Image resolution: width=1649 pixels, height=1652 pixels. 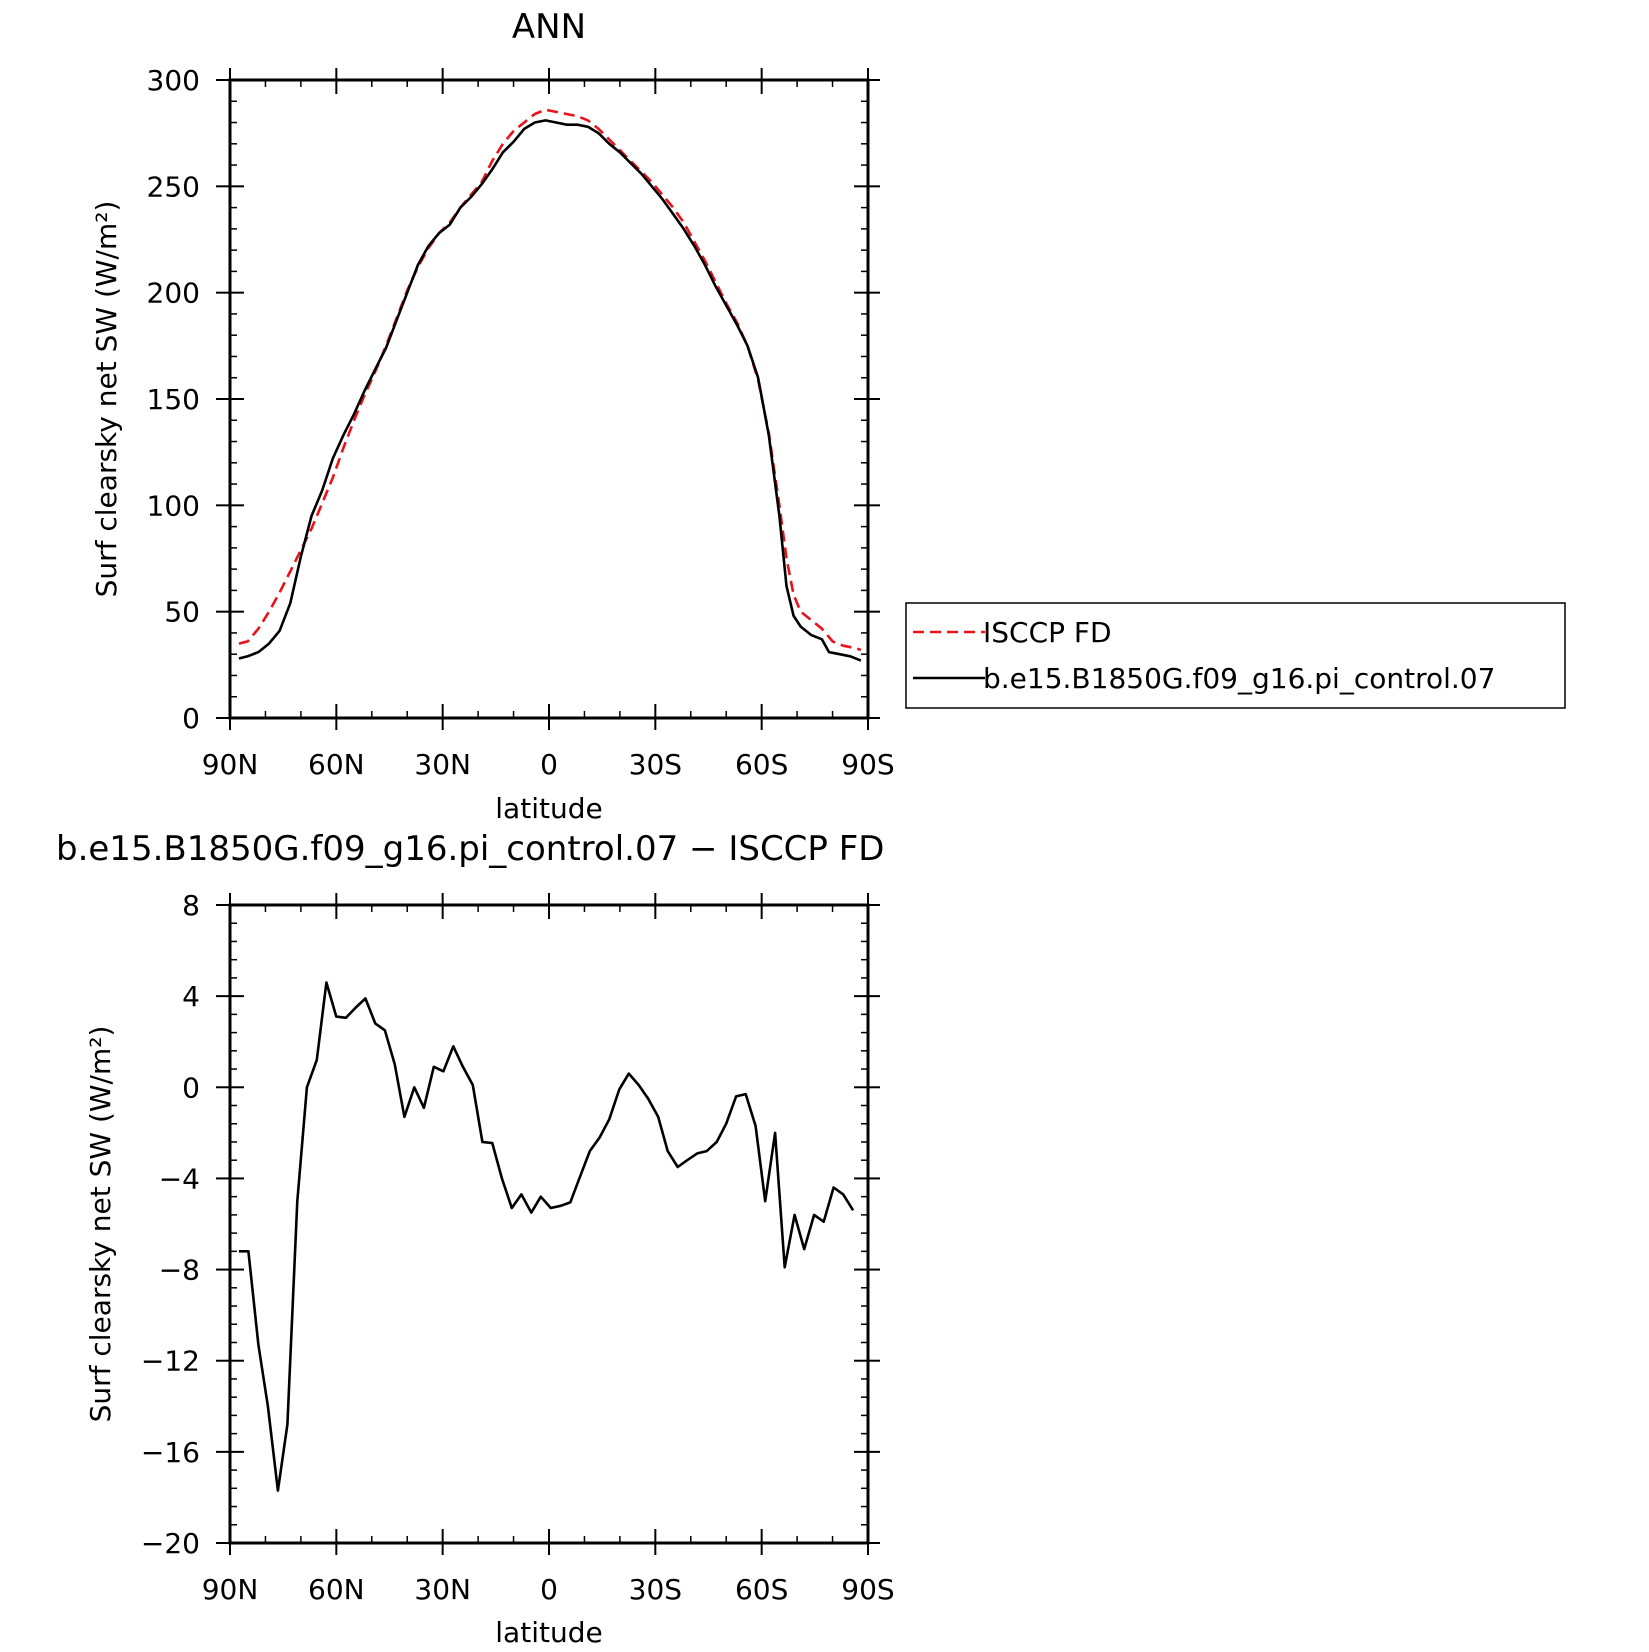 I want to click on top-ytick-label: 250, so click(x=173, y=186).